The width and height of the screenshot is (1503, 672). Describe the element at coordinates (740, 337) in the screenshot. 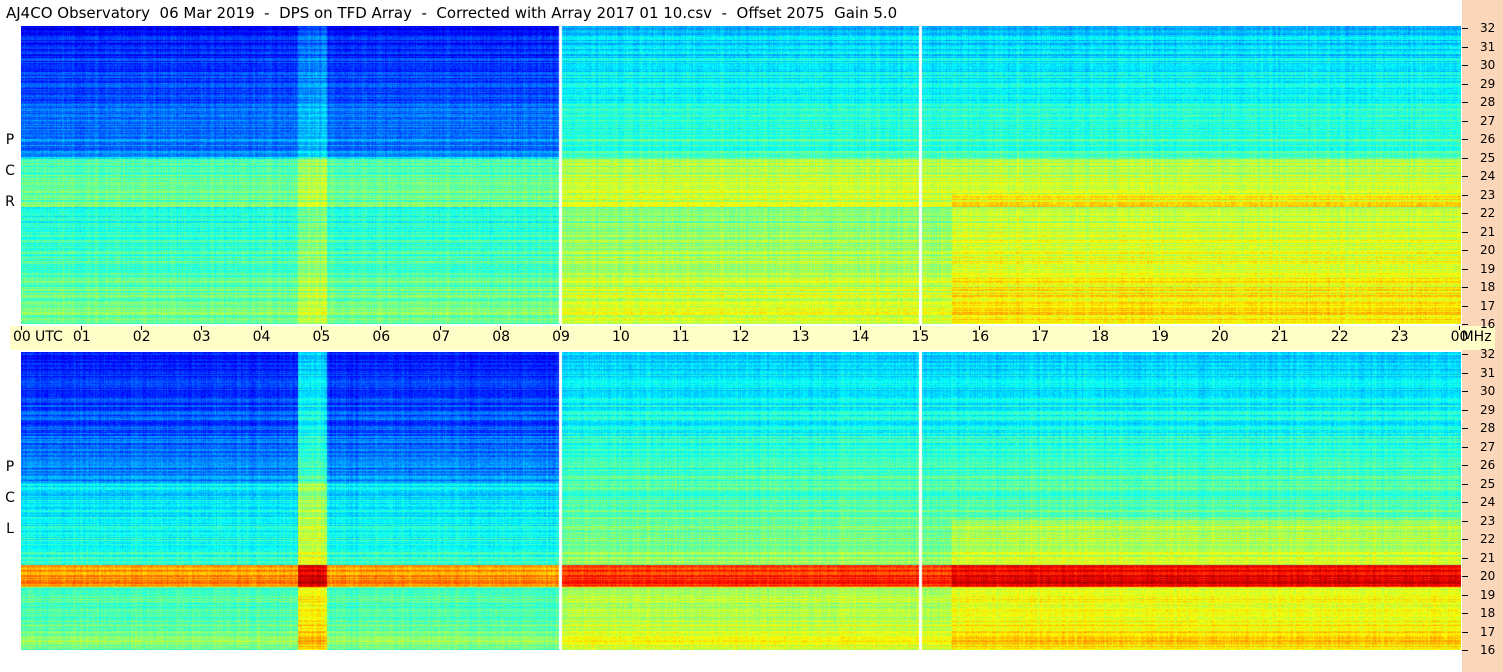

I see `time-axis-label: 12` at that location.